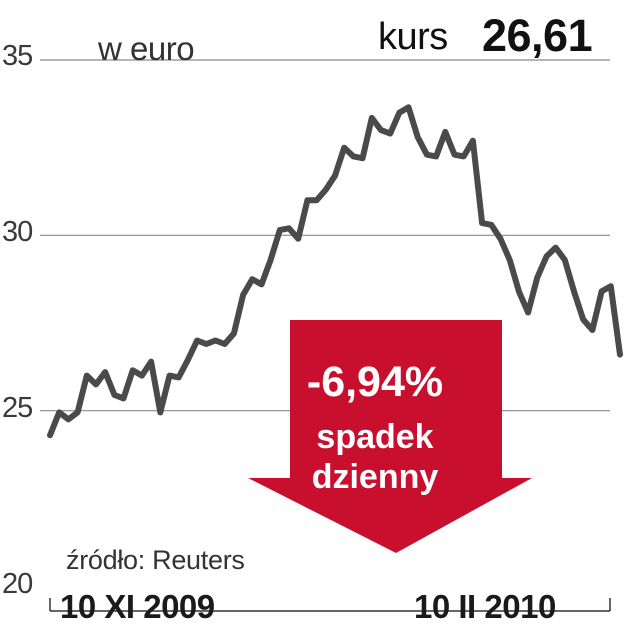  I want to click on unit-label: w euro, so click(146, 48).